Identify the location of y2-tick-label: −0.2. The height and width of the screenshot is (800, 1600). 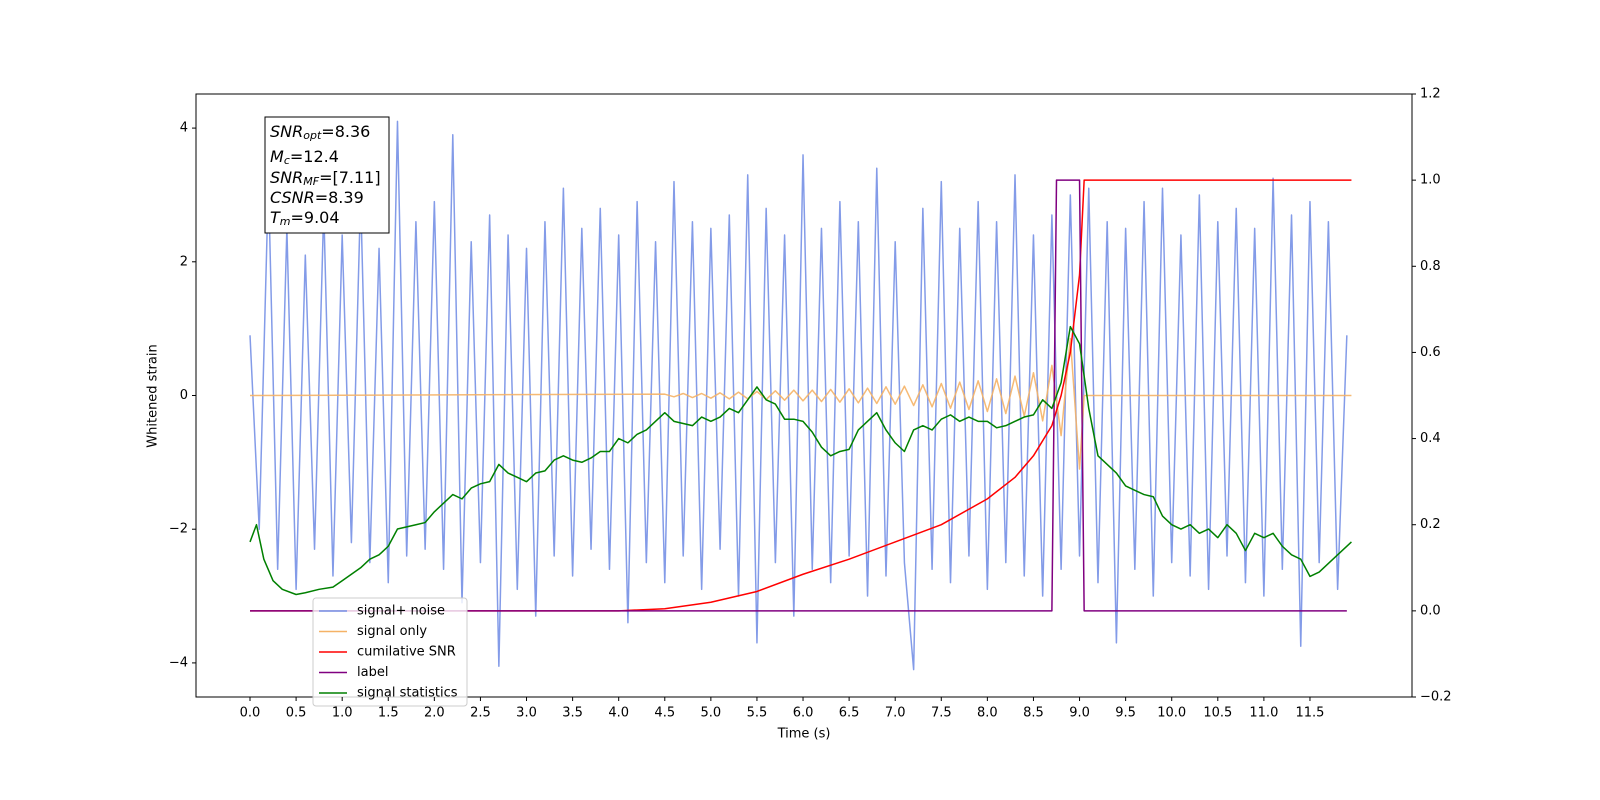
(1436, 697).